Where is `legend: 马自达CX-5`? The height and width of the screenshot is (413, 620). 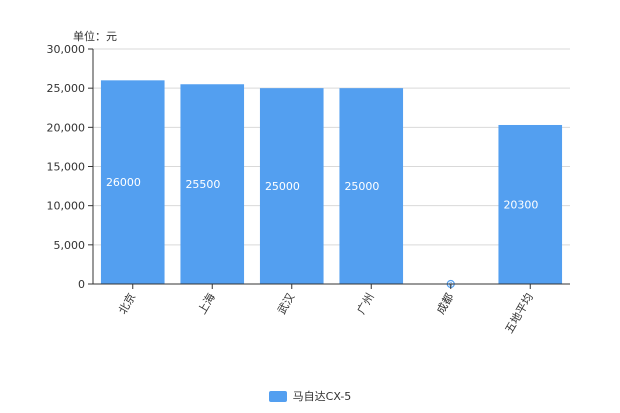
legend: 马自达CX-5 is located at coordinates (310, 396).